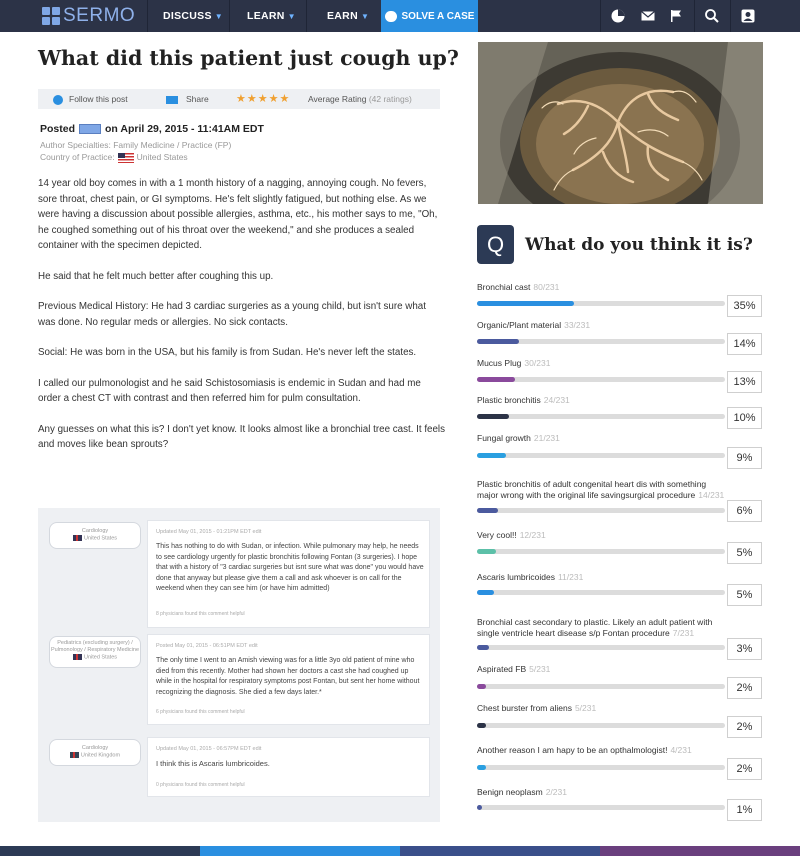  What do you see at coordinates (622, 412) in the screenshot?
I see `poll-option: Plastic bronchitis 24/231 10%` at bounding box center [622, 412].